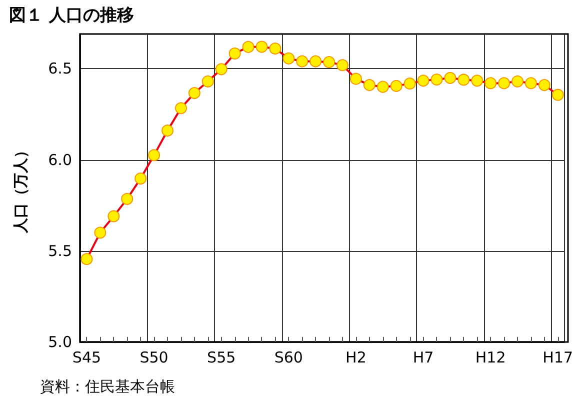 This screenshot has height=400, width=576. What do you see at coordinates (288, 357) in the screenshot?
I see `x-tick-label: S60` at bounding box center [288, 357].